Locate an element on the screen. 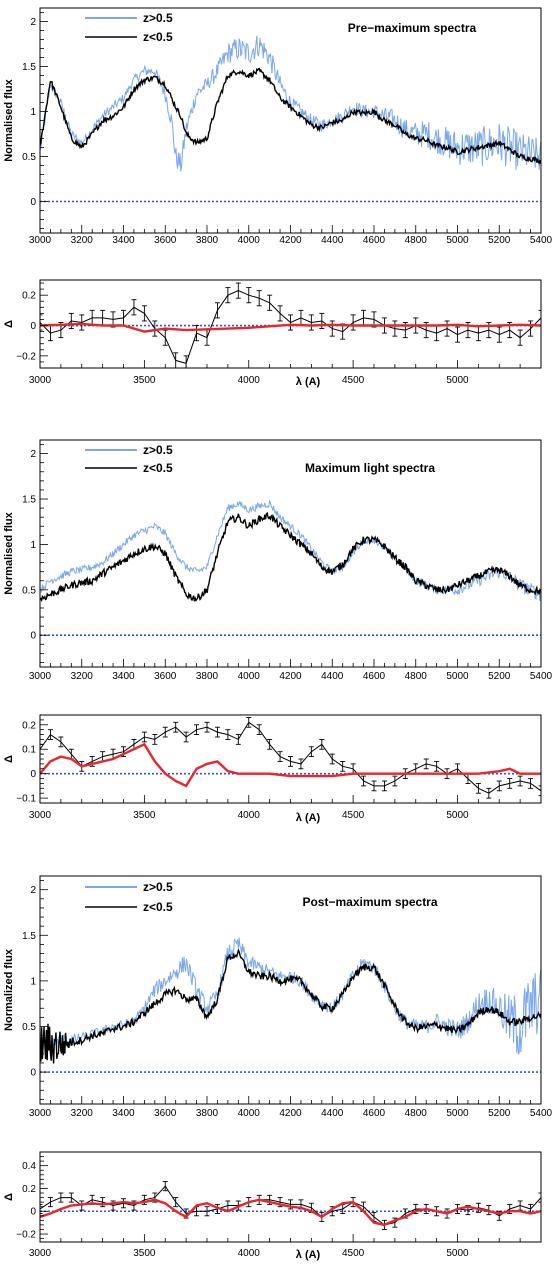  legend-entry: z<0.5 is located at coordinates (158, 37).